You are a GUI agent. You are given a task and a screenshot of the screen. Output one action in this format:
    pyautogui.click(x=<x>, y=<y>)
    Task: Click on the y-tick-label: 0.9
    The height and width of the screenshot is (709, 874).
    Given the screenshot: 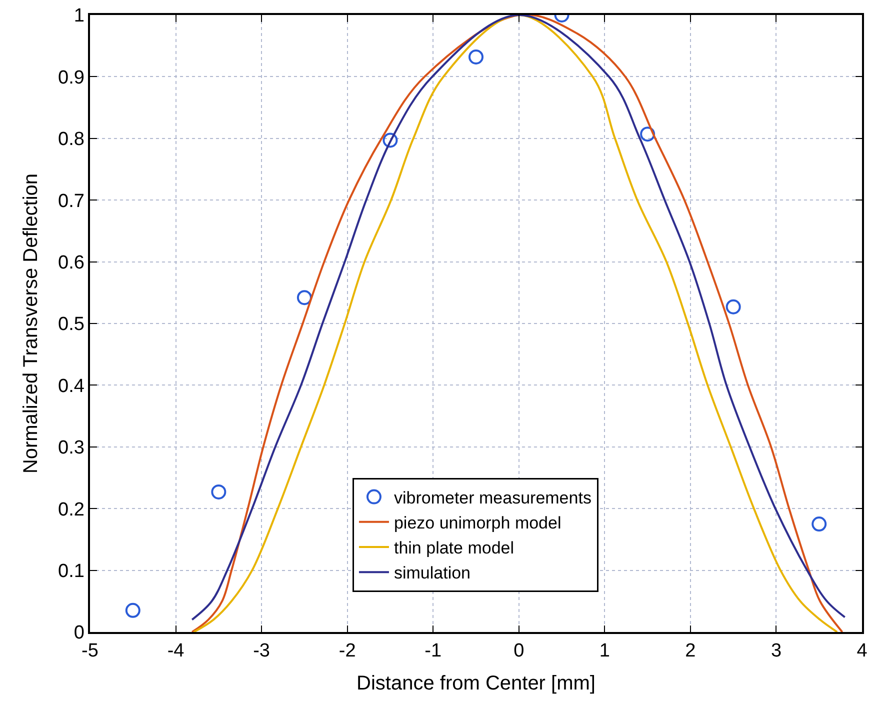 What is the action you would take?
    pyautogui.click(x=71, y=77)
    